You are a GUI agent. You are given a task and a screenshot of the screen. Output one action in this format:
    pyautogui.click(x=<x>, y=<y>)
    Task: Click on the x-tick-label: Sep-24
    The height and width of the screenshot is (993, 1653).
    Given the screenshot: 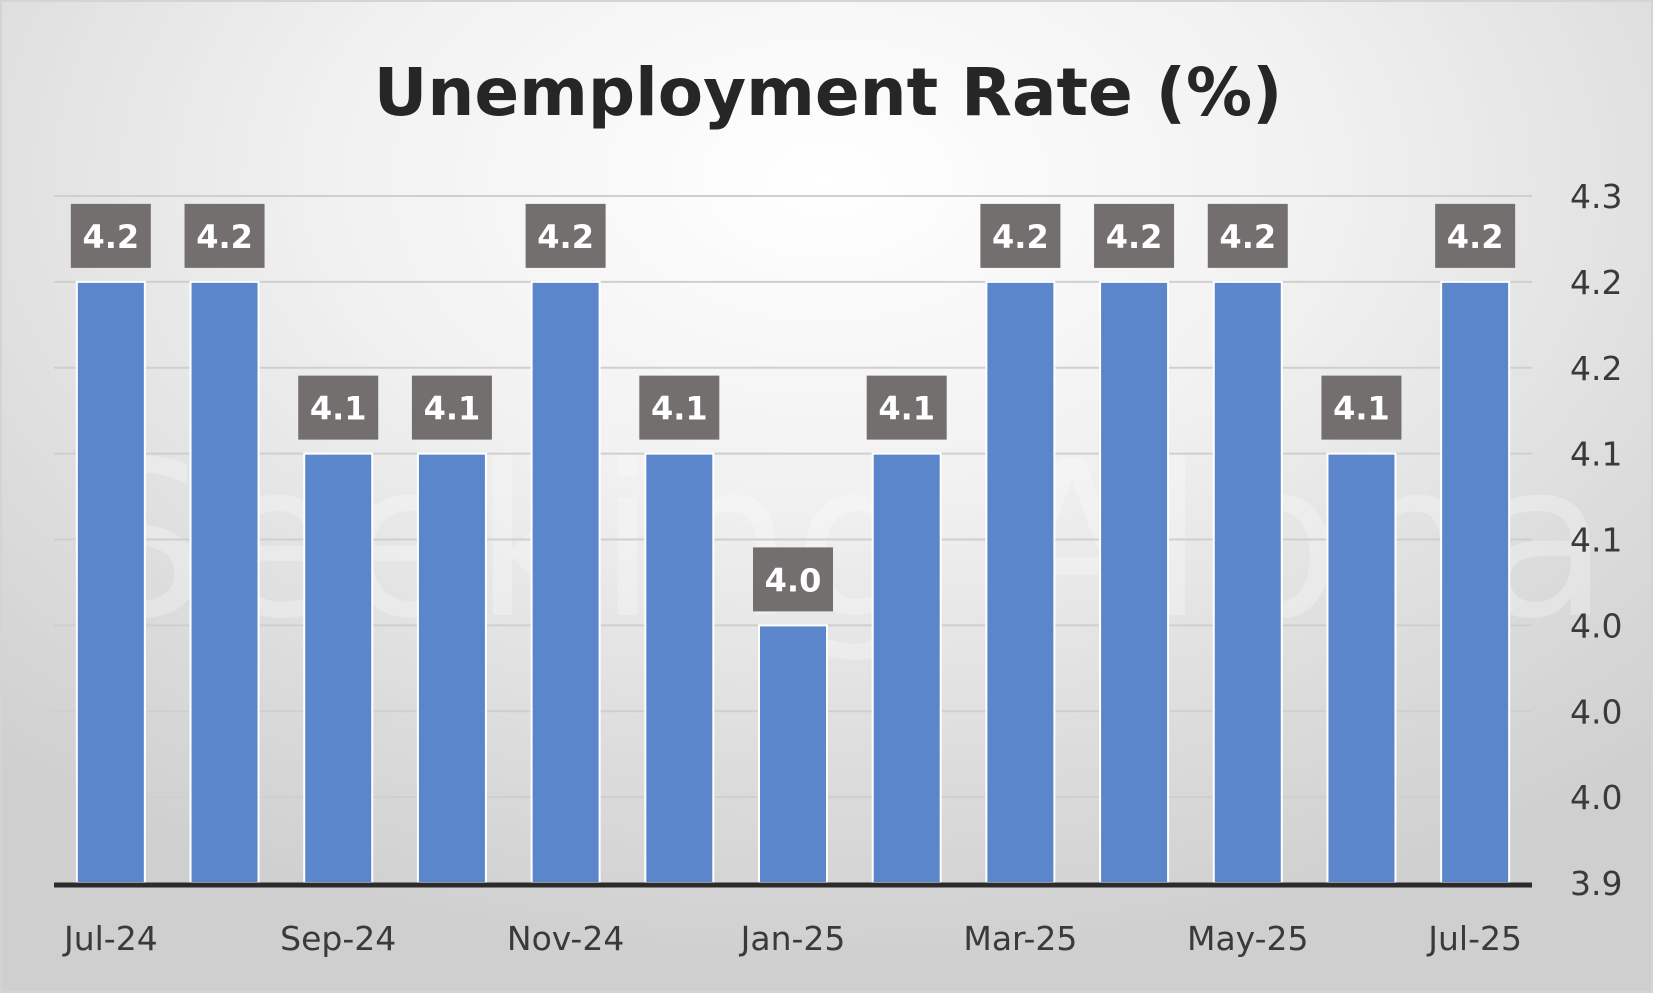 What is the action you would take?
    pyautogui.click(x=338, y=938)
    